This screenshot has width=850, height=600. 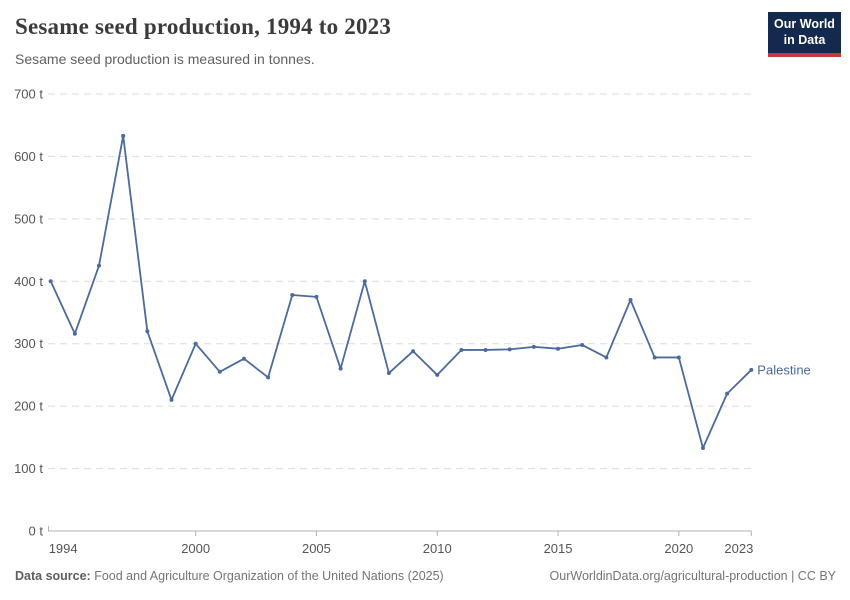 I want to click on x-axis-label: 2000, so click(x=195, y=548).